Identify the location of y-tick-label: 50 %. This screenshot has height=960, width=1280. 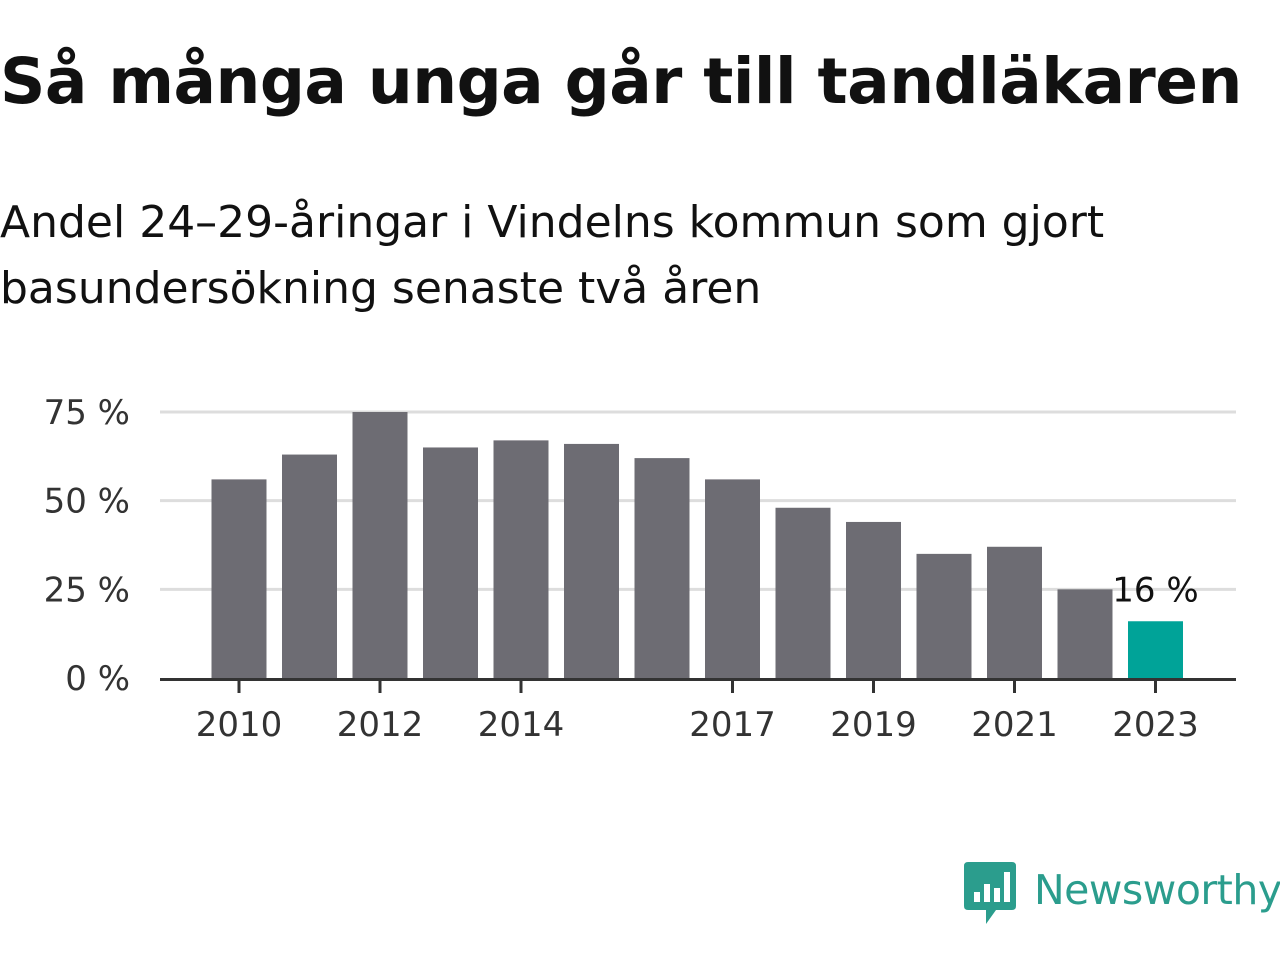
(87, 502).